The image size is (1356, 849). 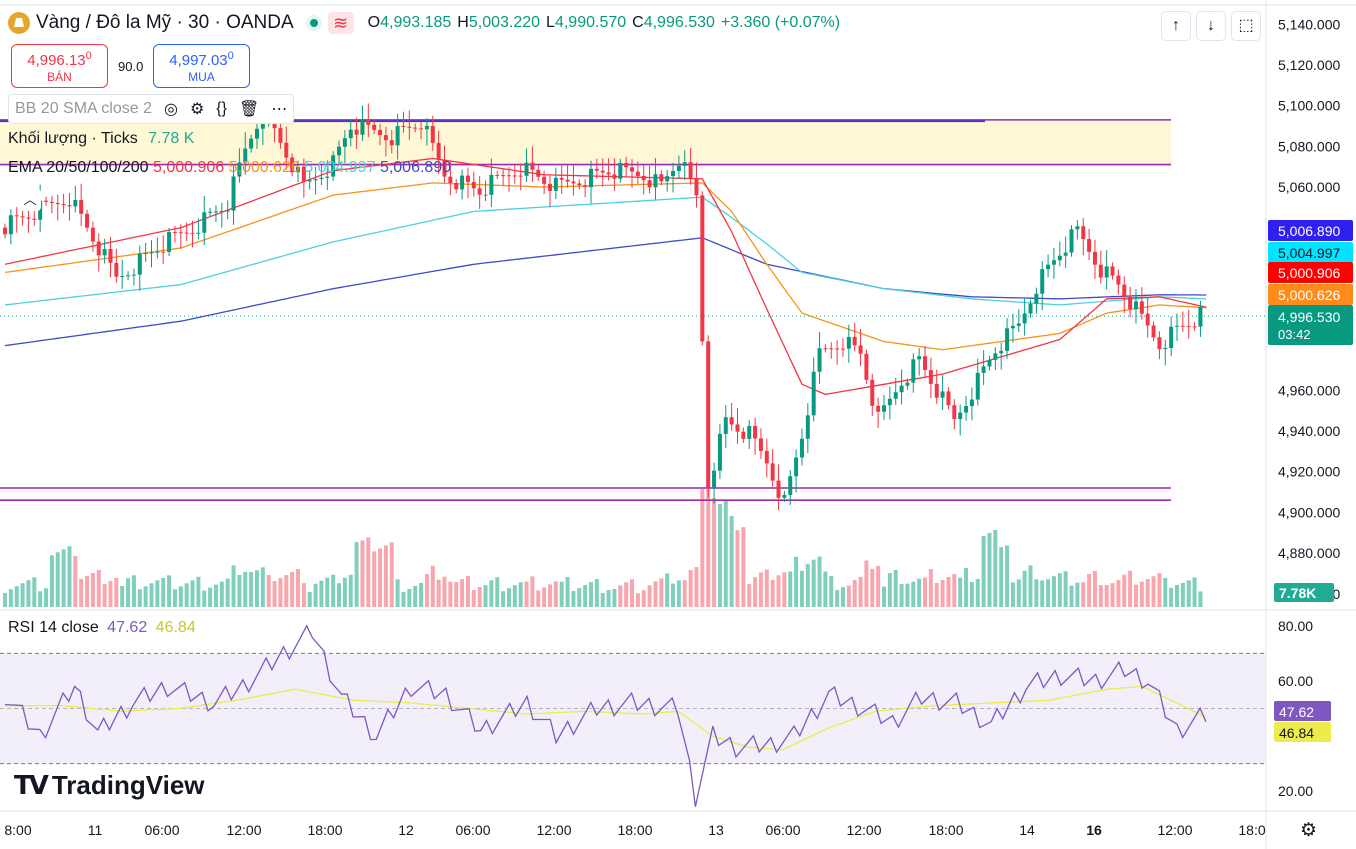 I want to click on watermark-text: TradingView, so click(x=128, y=785).